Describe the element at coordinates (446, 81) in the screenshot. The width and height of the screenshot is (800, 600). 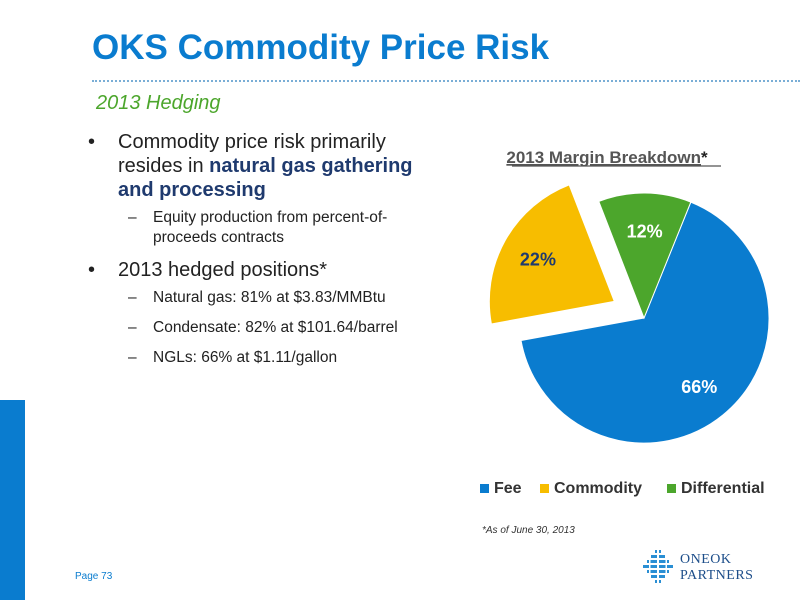
I see `title-divider` at that location.